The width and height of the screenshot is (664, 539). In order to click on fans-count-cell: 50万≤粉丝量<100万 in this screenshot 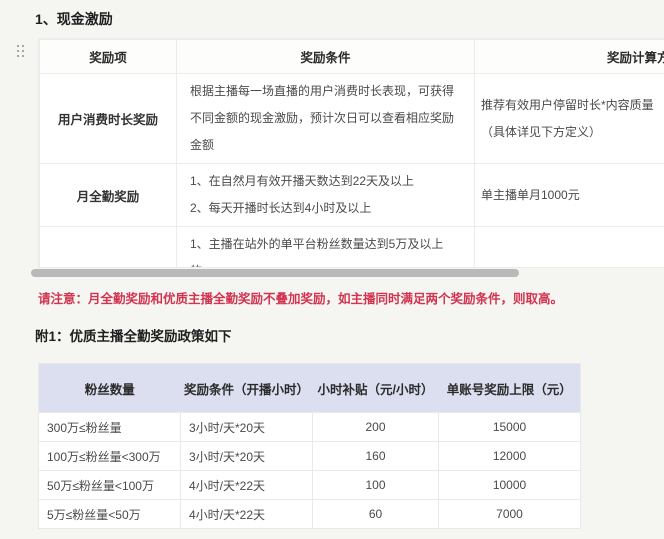, I will do `click(109, 485)`.